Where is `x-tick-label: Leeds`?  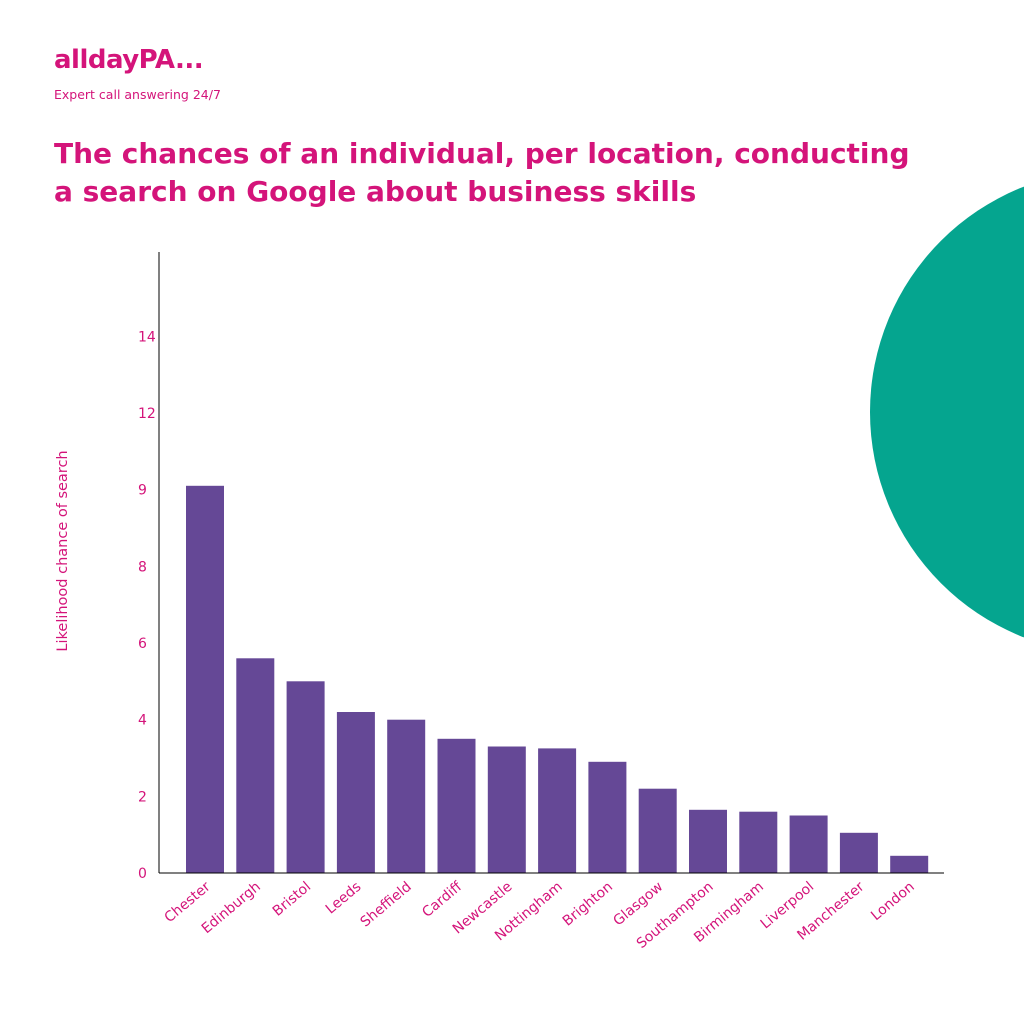 x-tick-label: Leeds is located at coordinates (344, 898).